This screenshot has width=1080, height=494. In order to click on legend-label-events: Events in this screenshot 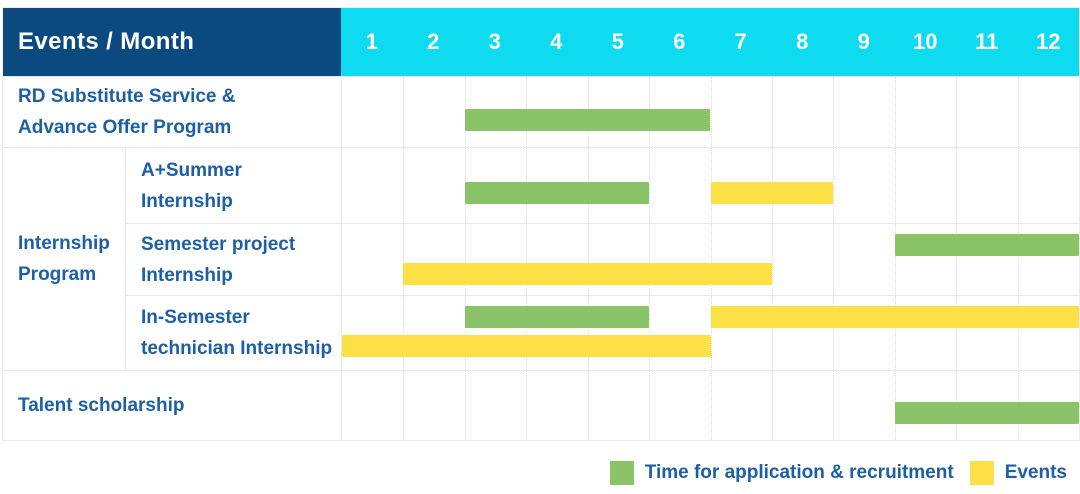, I will do `click(1035, 472)`.